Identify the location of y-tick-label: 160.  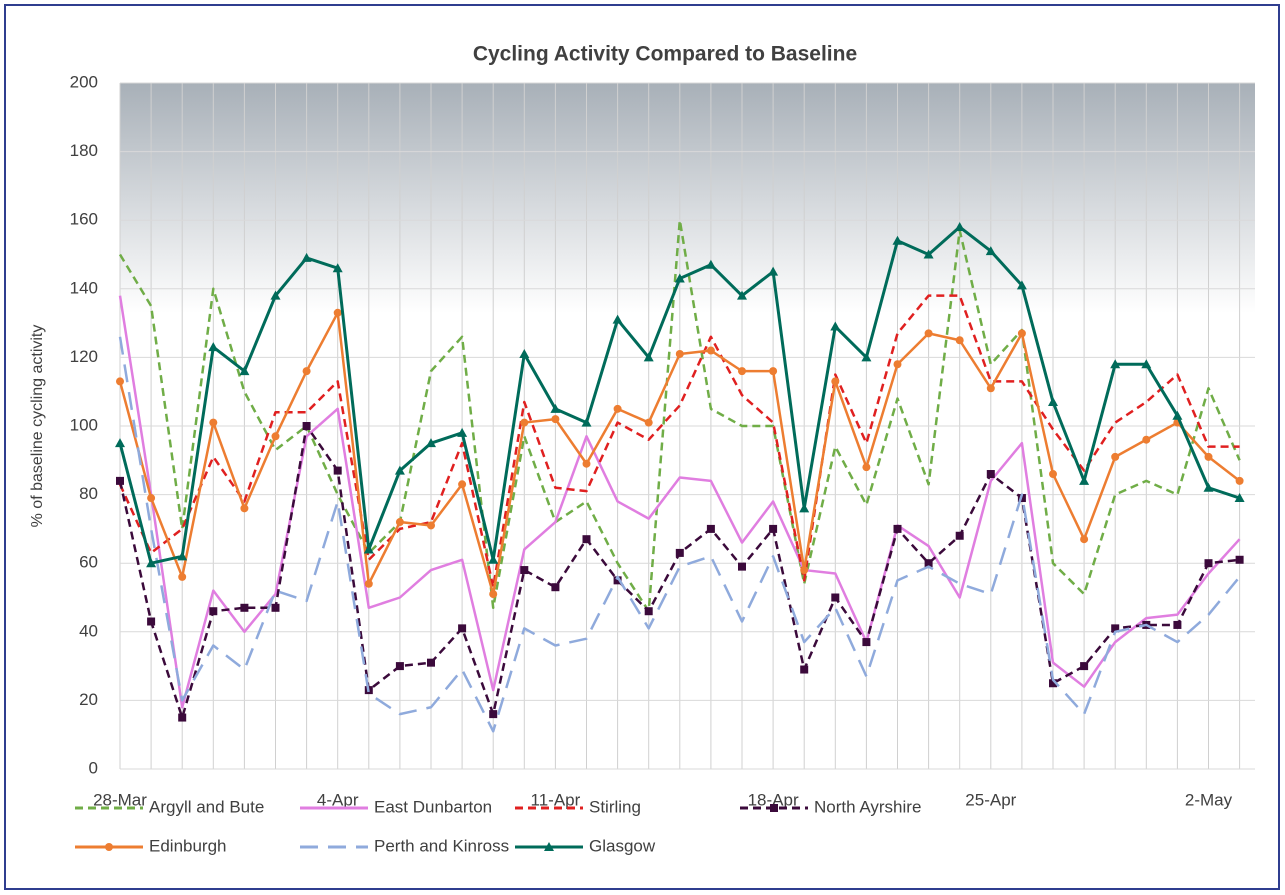
(84, 219).